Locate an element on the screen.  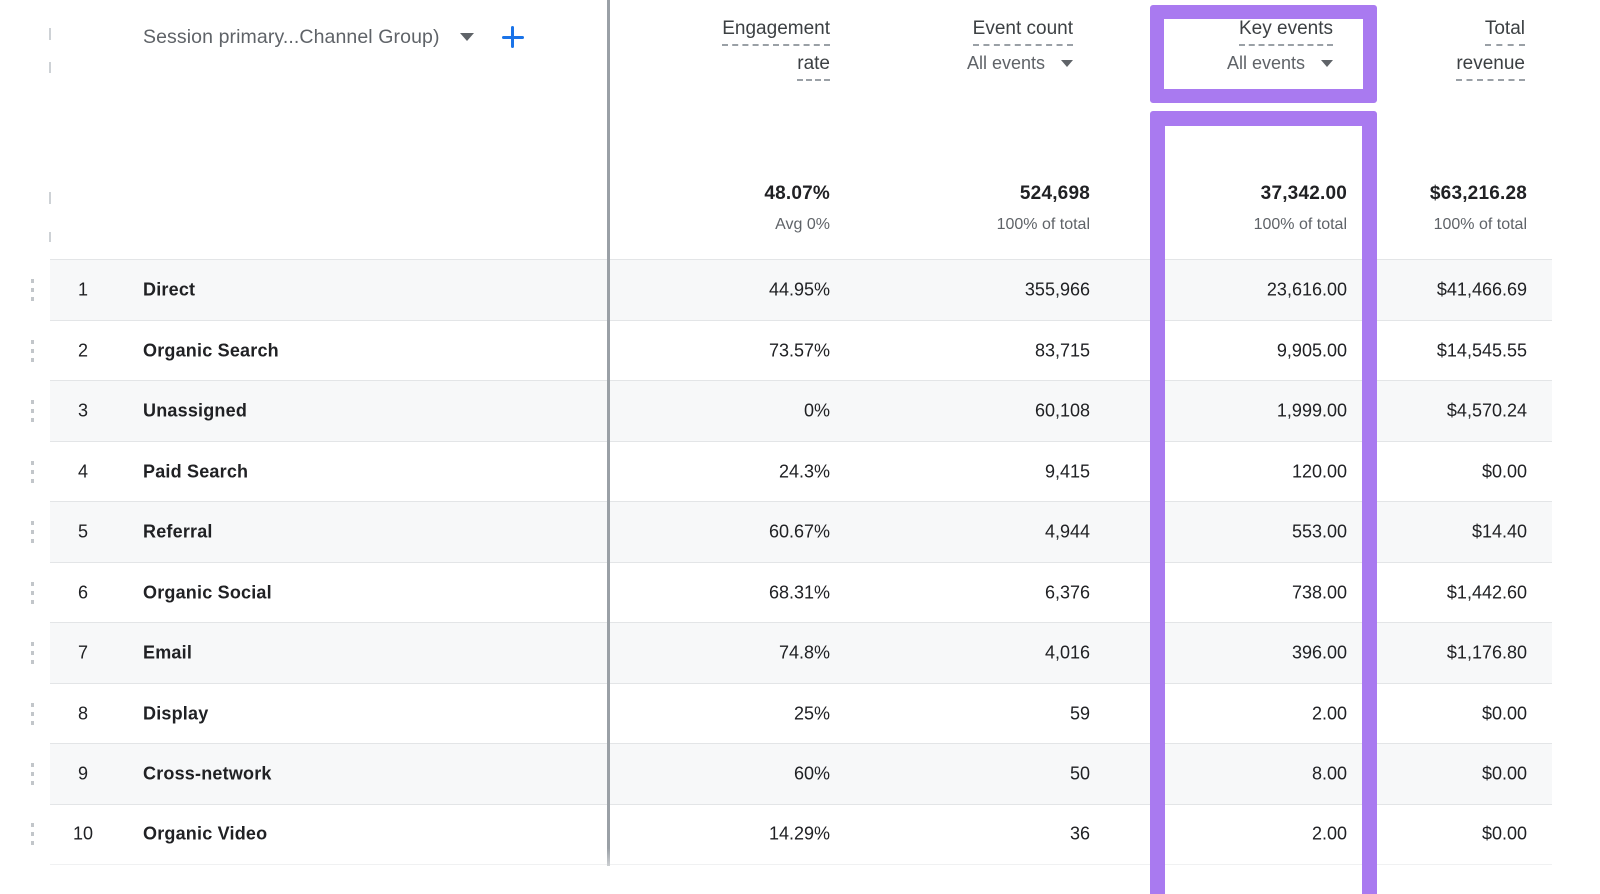
summary-engagement-rate: 48.07% Avg 0% is located at coordinates (797, 208).